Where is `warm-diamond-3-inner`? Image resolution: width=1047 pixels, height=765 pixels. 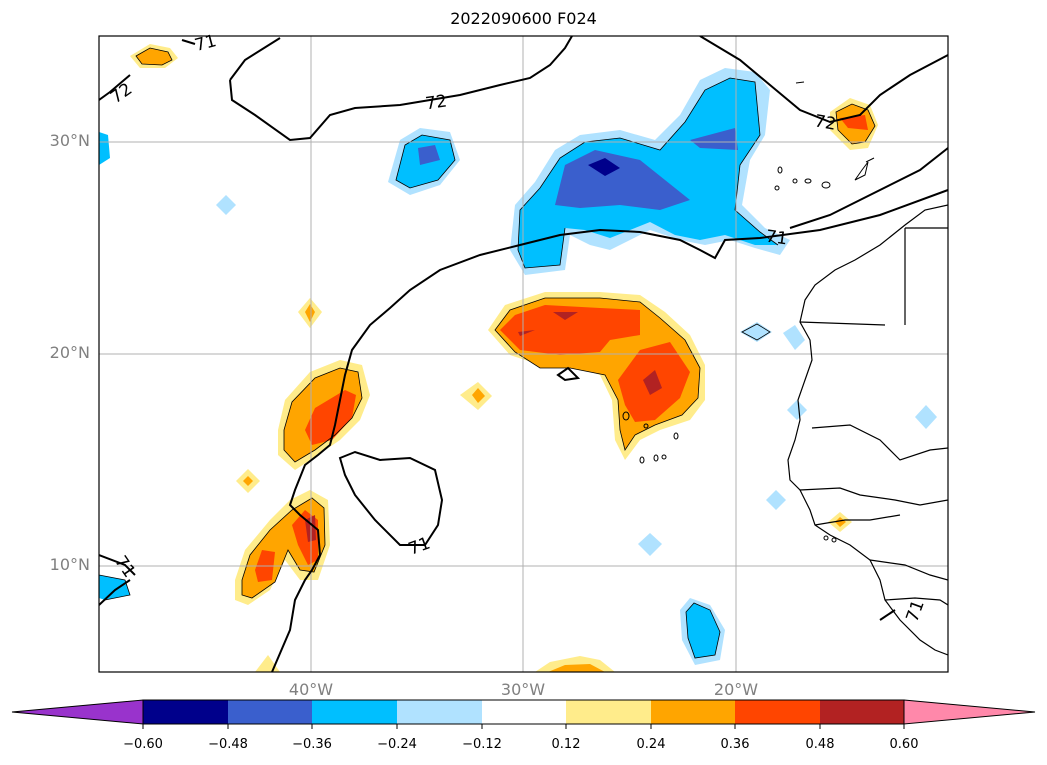
warm-diamond-3-inner is located at coordinates (248, 481).